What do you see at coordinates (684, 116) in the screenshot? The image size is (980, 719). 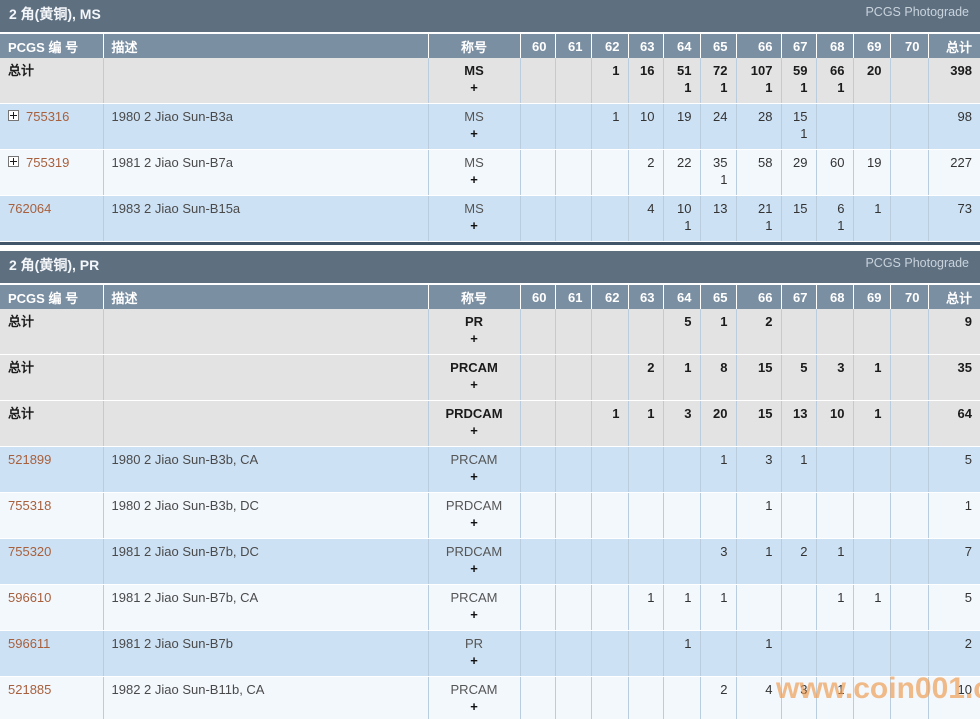 I see `grade-count: 19` at bounding box center [684, 116].